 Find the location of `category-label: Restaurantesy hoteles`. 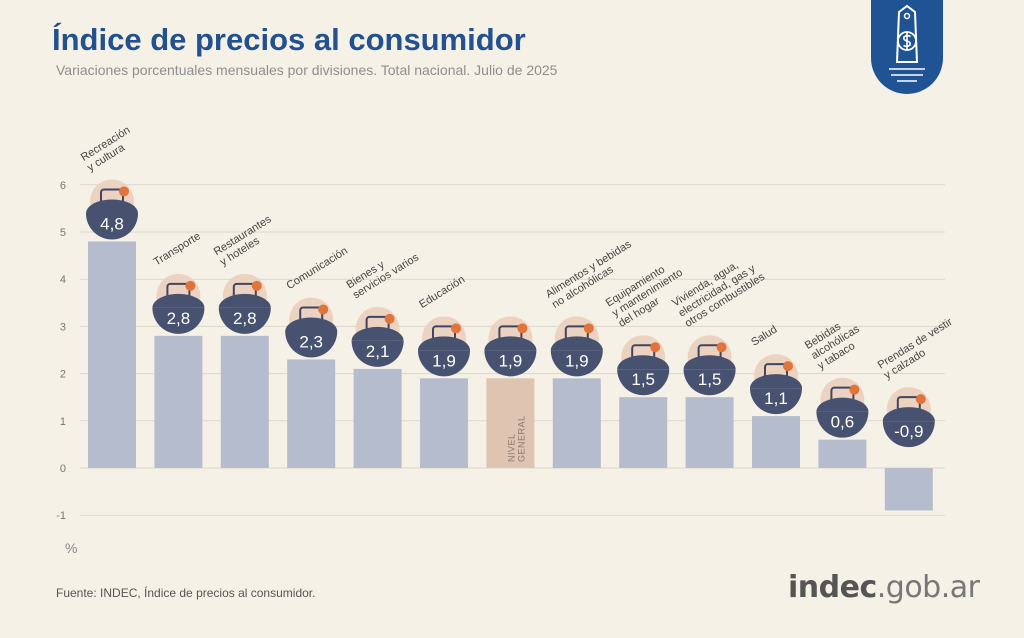

category-label: Restaurantesy hoteles is located at coordinates (246, 240).